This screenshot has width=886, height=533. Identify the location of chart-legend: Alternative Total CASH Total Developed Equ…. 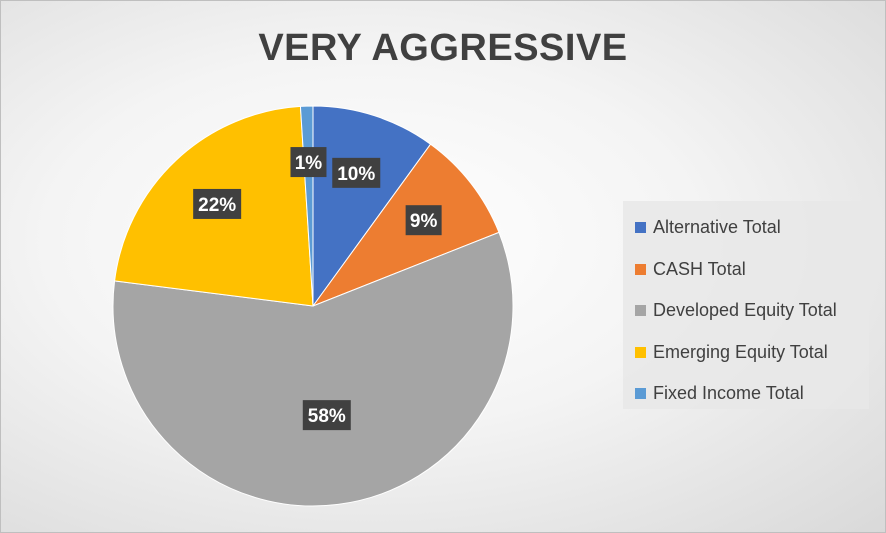
(746, 305).